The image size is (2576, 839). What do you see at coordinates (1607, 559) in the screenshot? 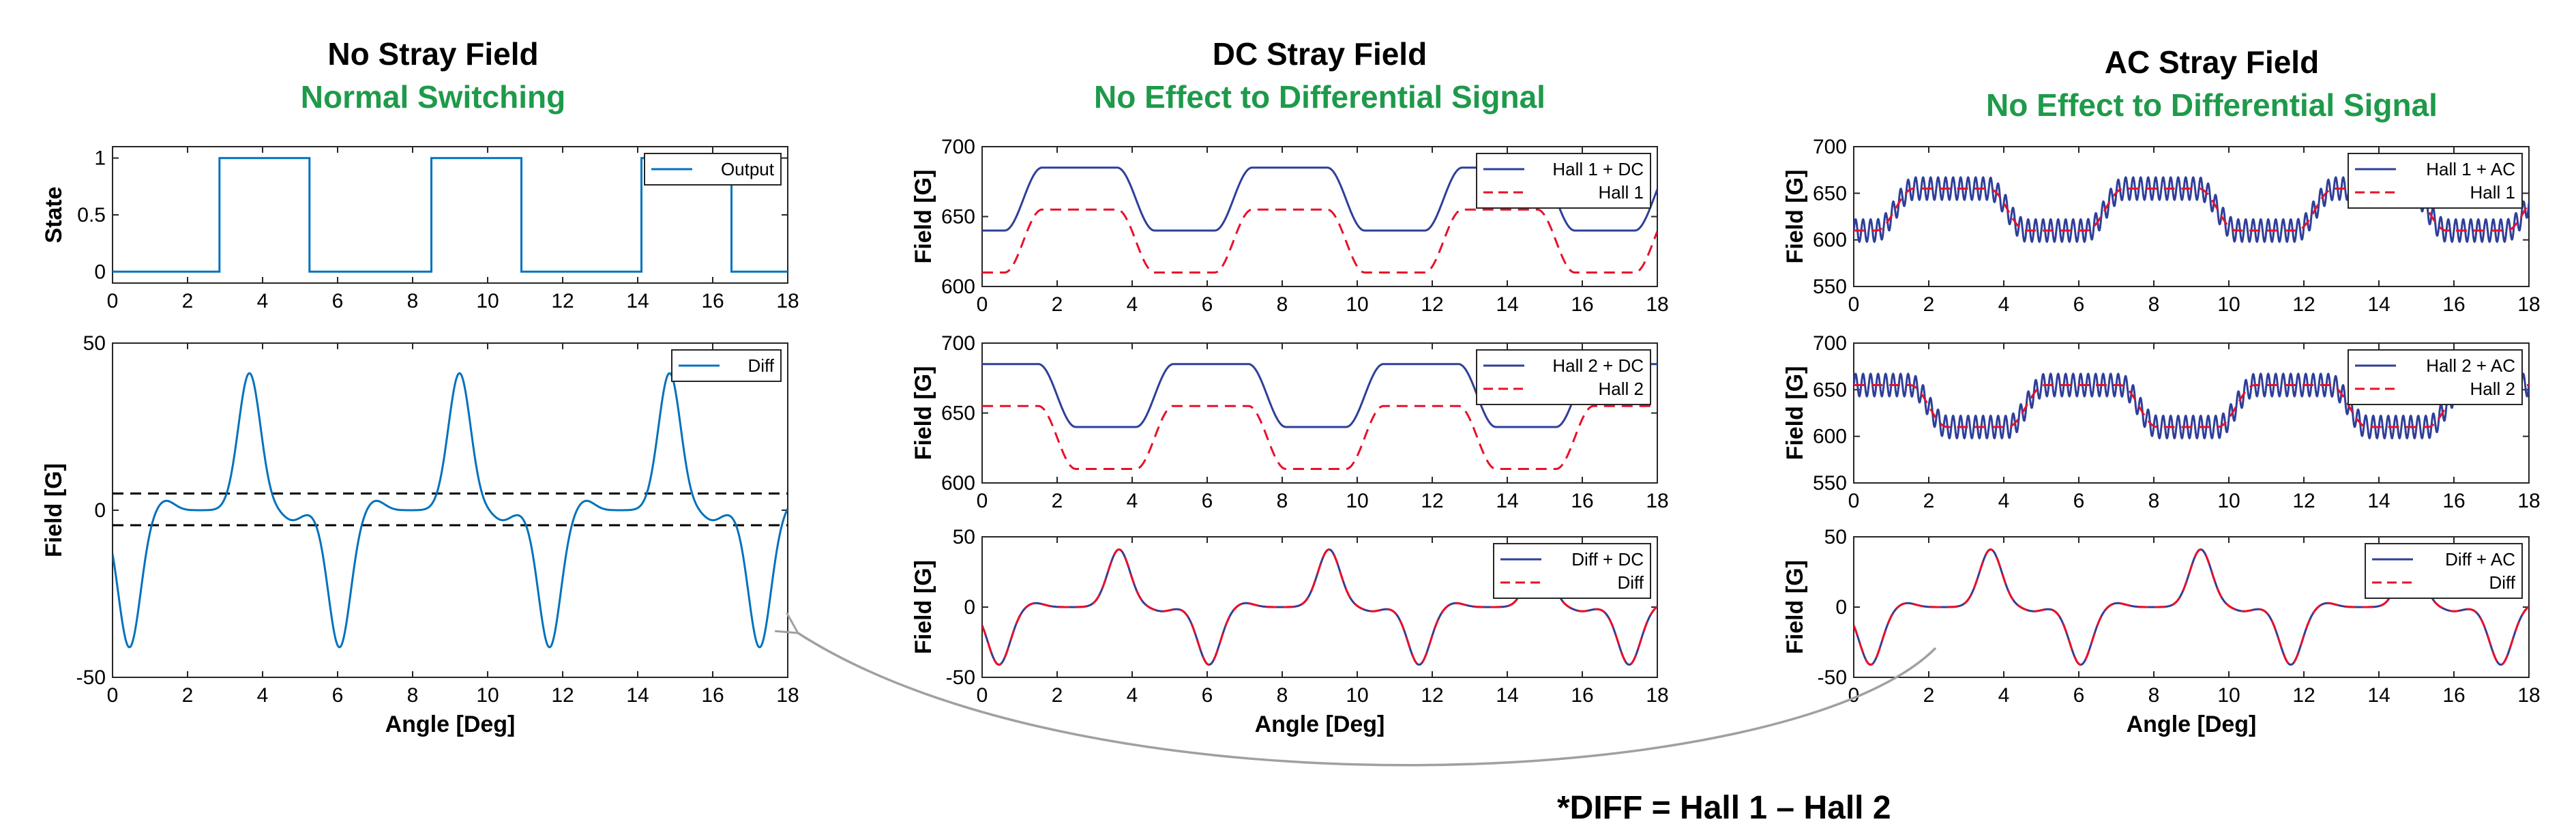
I see `legend-entry: Diff + DC` at bounding box center [1607, 559].